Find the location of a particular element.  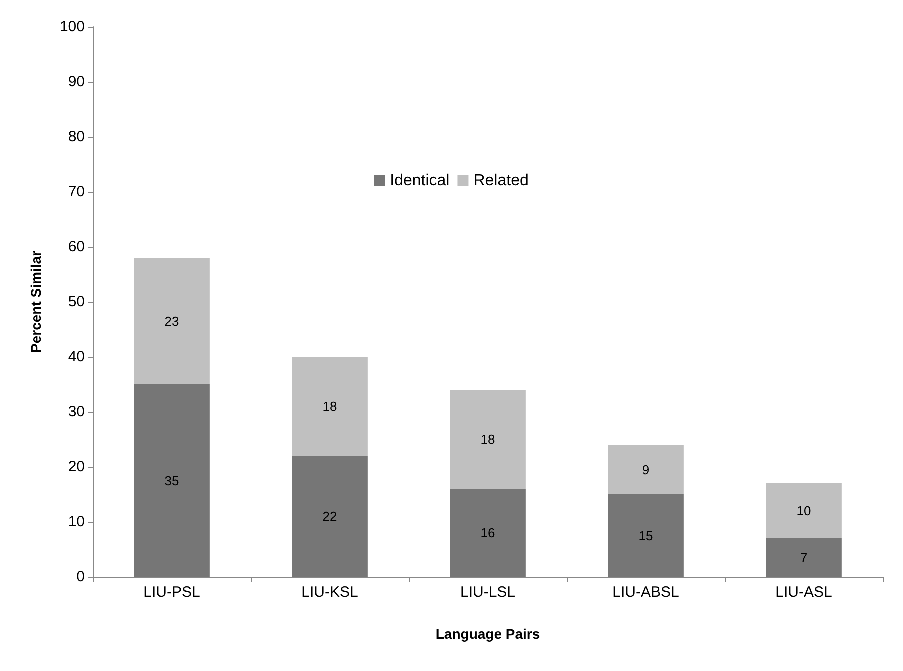

y-tick-label: 50 is located at coordinates (76, 302).